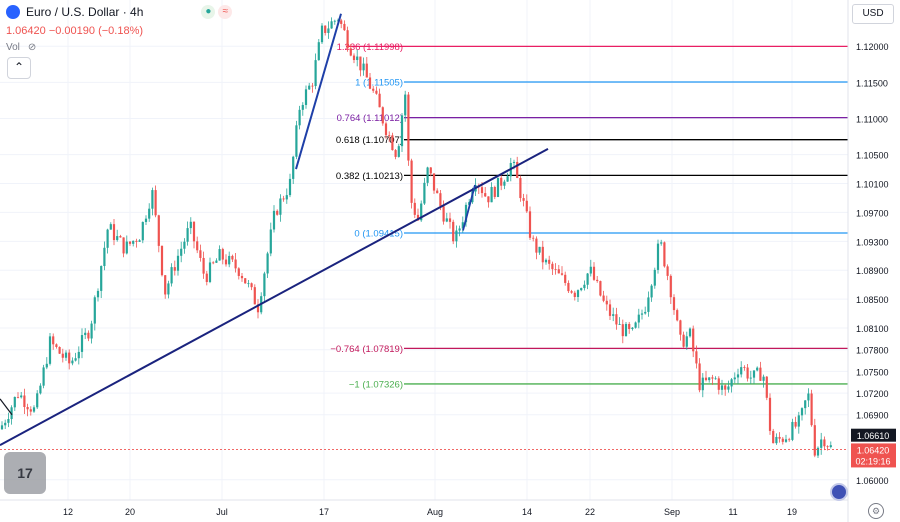  I want to click on market-open-icon: ●, so click(208, 12).